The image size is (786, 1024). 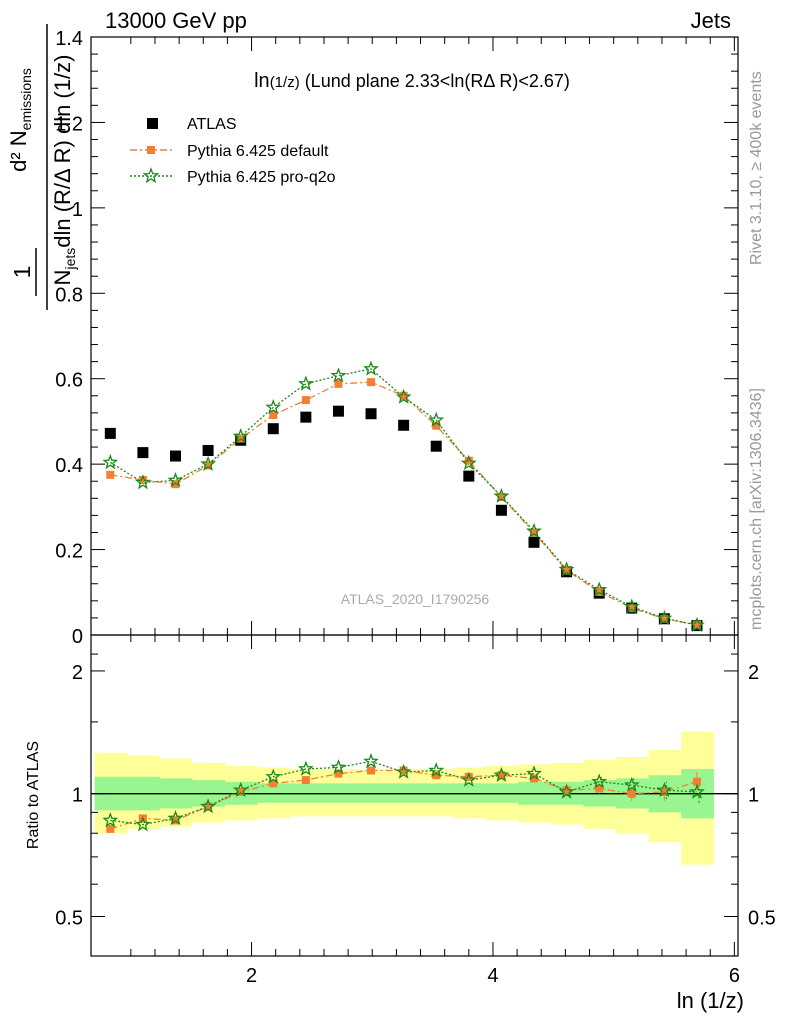 I want to click on legend-marker-proq2o, so click(x=151, y=175).